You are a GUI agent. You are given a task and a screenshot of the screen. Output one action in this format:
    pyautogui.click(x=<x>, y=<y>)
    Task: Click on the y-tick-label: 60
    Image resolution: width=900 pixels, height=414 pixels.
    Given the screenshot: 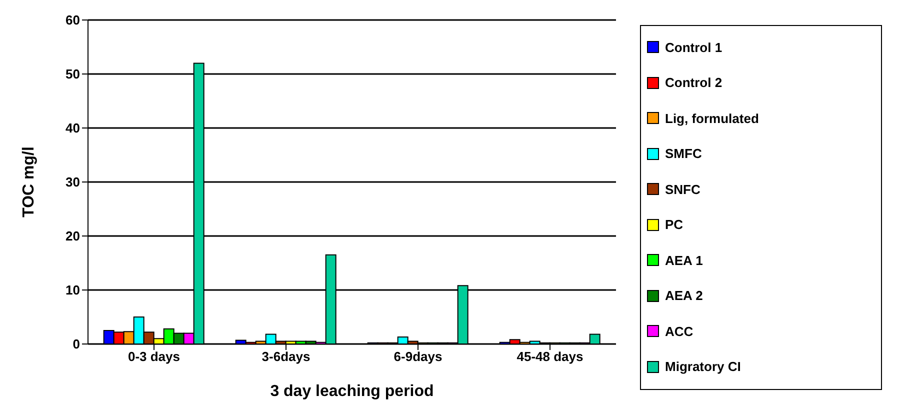 What is the action you would take?
    pyautogui.click(x=73, y=20)
    